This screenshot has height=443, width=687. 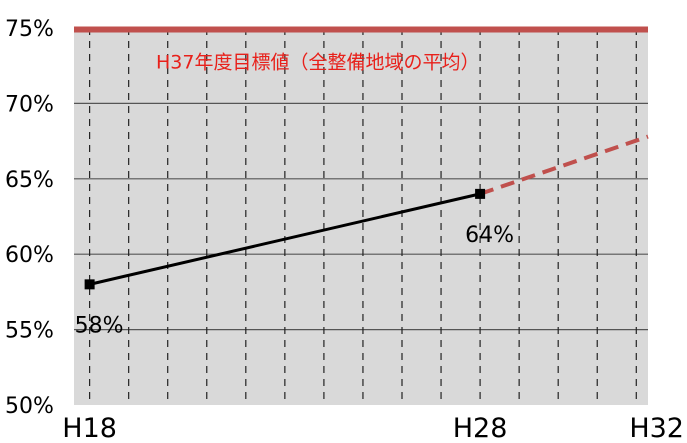 What do you see at coordinates (564, 165) in the screenshot?
I see `projection-line` at bounding box center [564, 165].